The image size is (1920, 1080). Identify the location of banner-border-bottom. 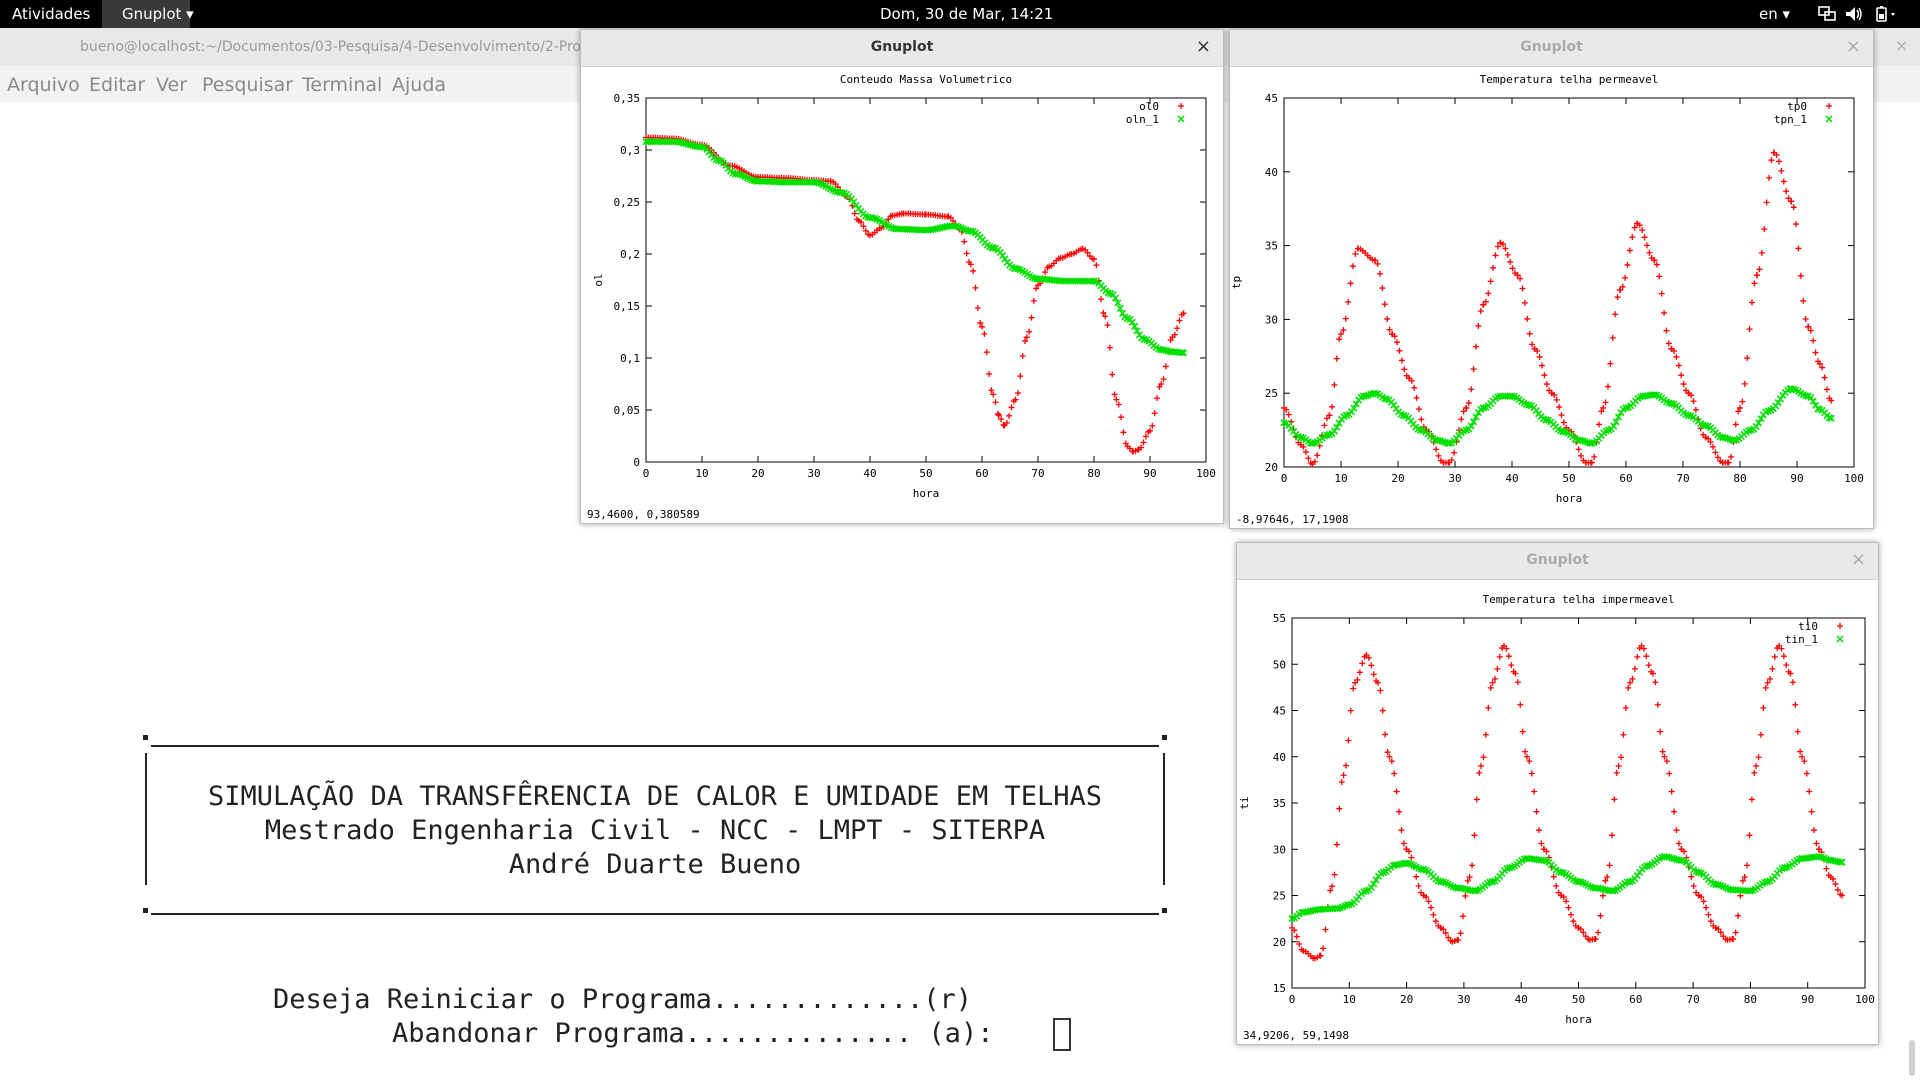
(655, 914).